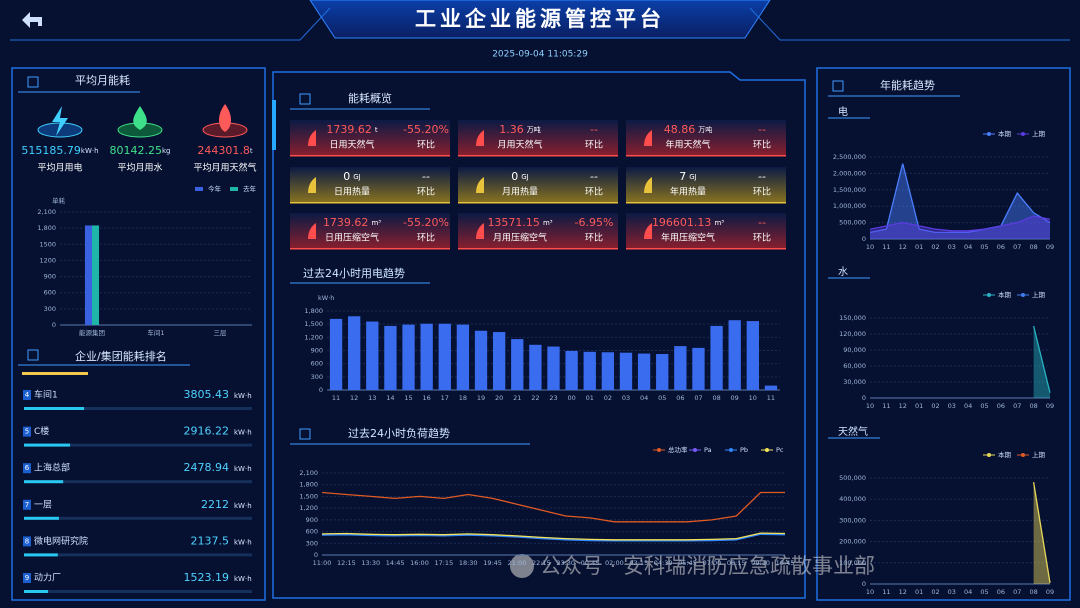 Image resolution: width=1080 pixels, height=608 pixels. I want to click on legend-label: 本期, so click(1005, 454).